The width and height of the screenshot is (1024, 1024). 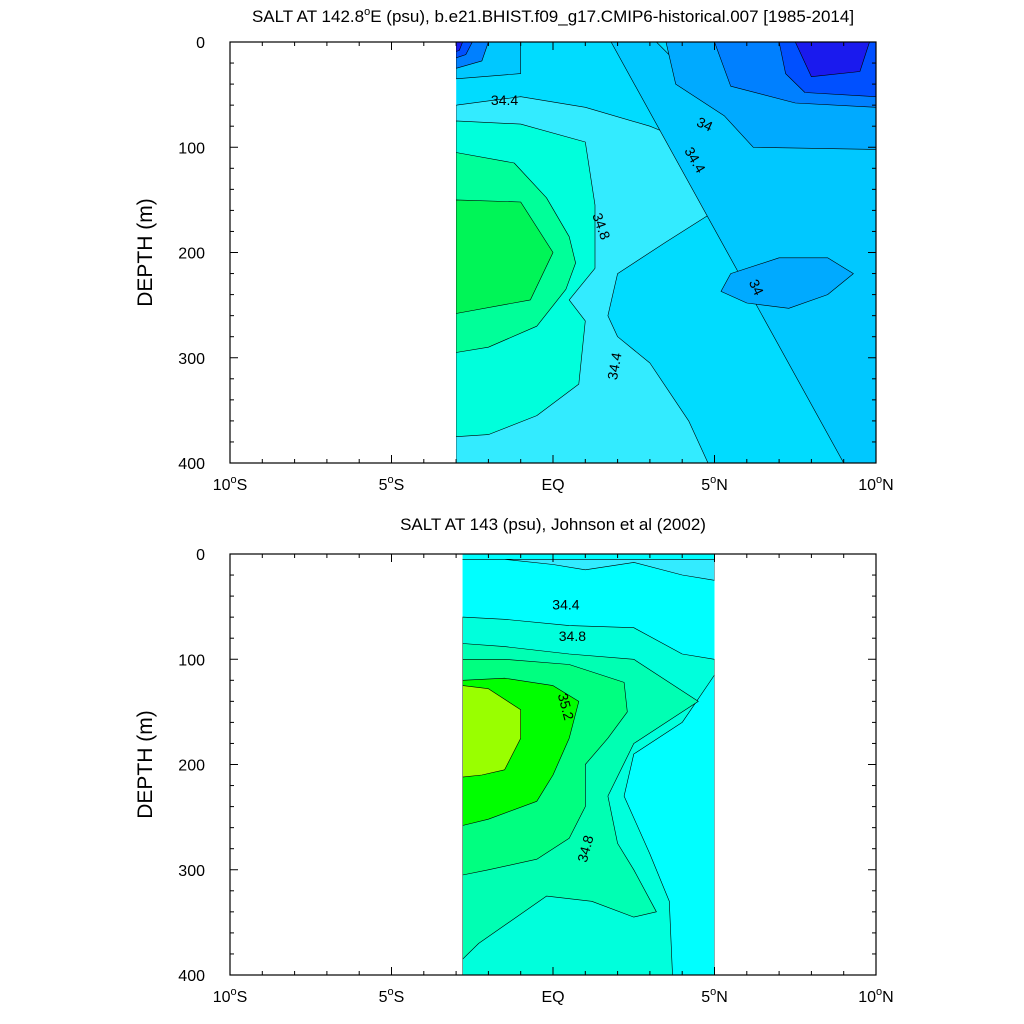 I want to click on salt-nw-corner-3-region, so click(x=459, y=47).